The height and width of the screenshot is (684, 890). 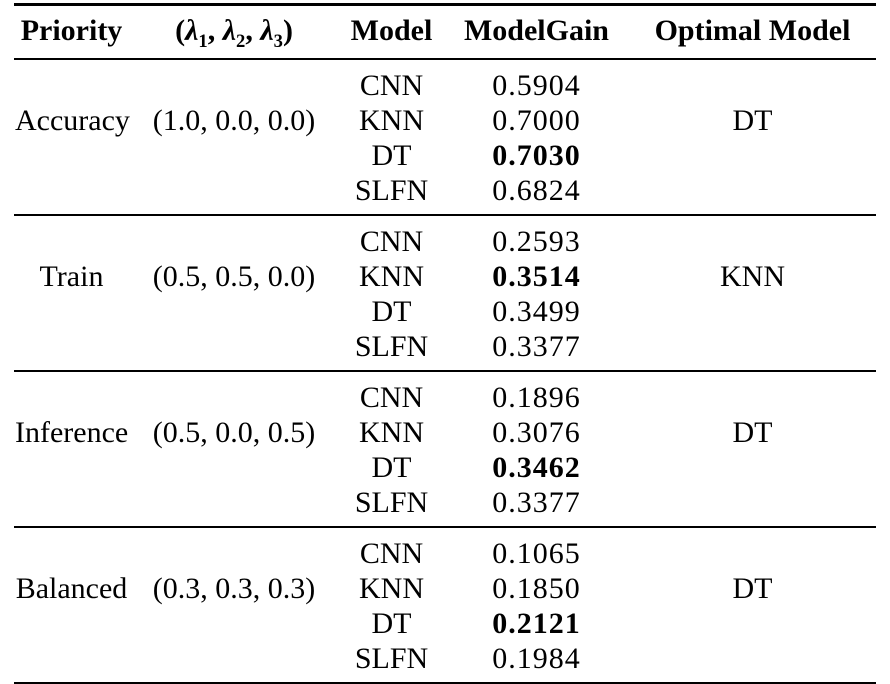 What do you see at coordinates (445, 120) in the screenshot?
I see `table-row: KNN 0.7000` at bounding box center [445, 120].